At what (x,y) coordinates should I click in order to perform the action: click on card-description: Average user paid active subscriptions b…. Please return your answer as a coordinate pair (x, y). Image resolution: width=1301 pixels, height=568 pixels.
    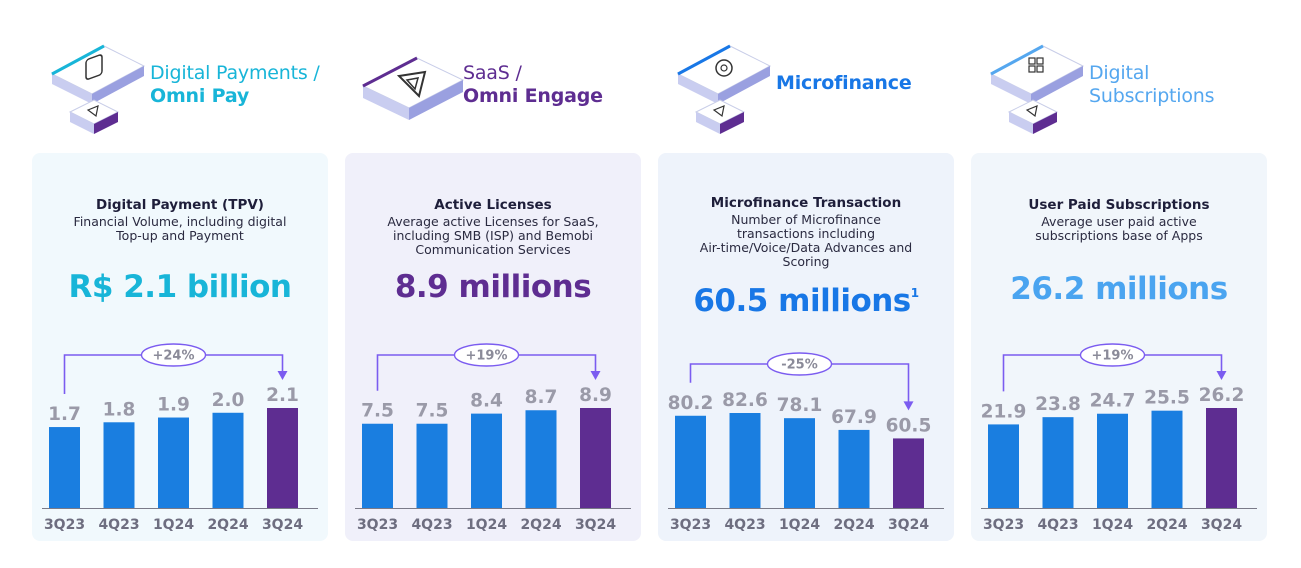
    Looking at the image, I should click on (1119, 229).